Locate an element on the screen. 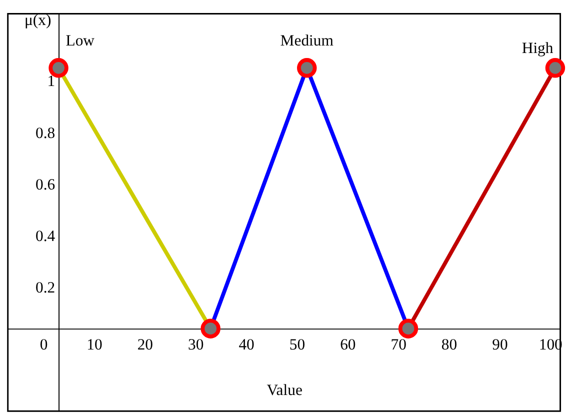  y-axis-title: μ(x) is located at coordinates (38, 21).